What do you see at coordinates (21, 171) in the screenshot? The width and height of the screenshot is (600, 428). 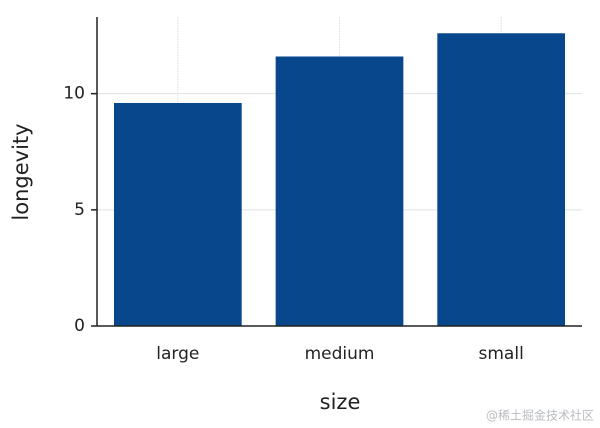 I see `y-axis-label: longevity` at bounding box center [21, 171].